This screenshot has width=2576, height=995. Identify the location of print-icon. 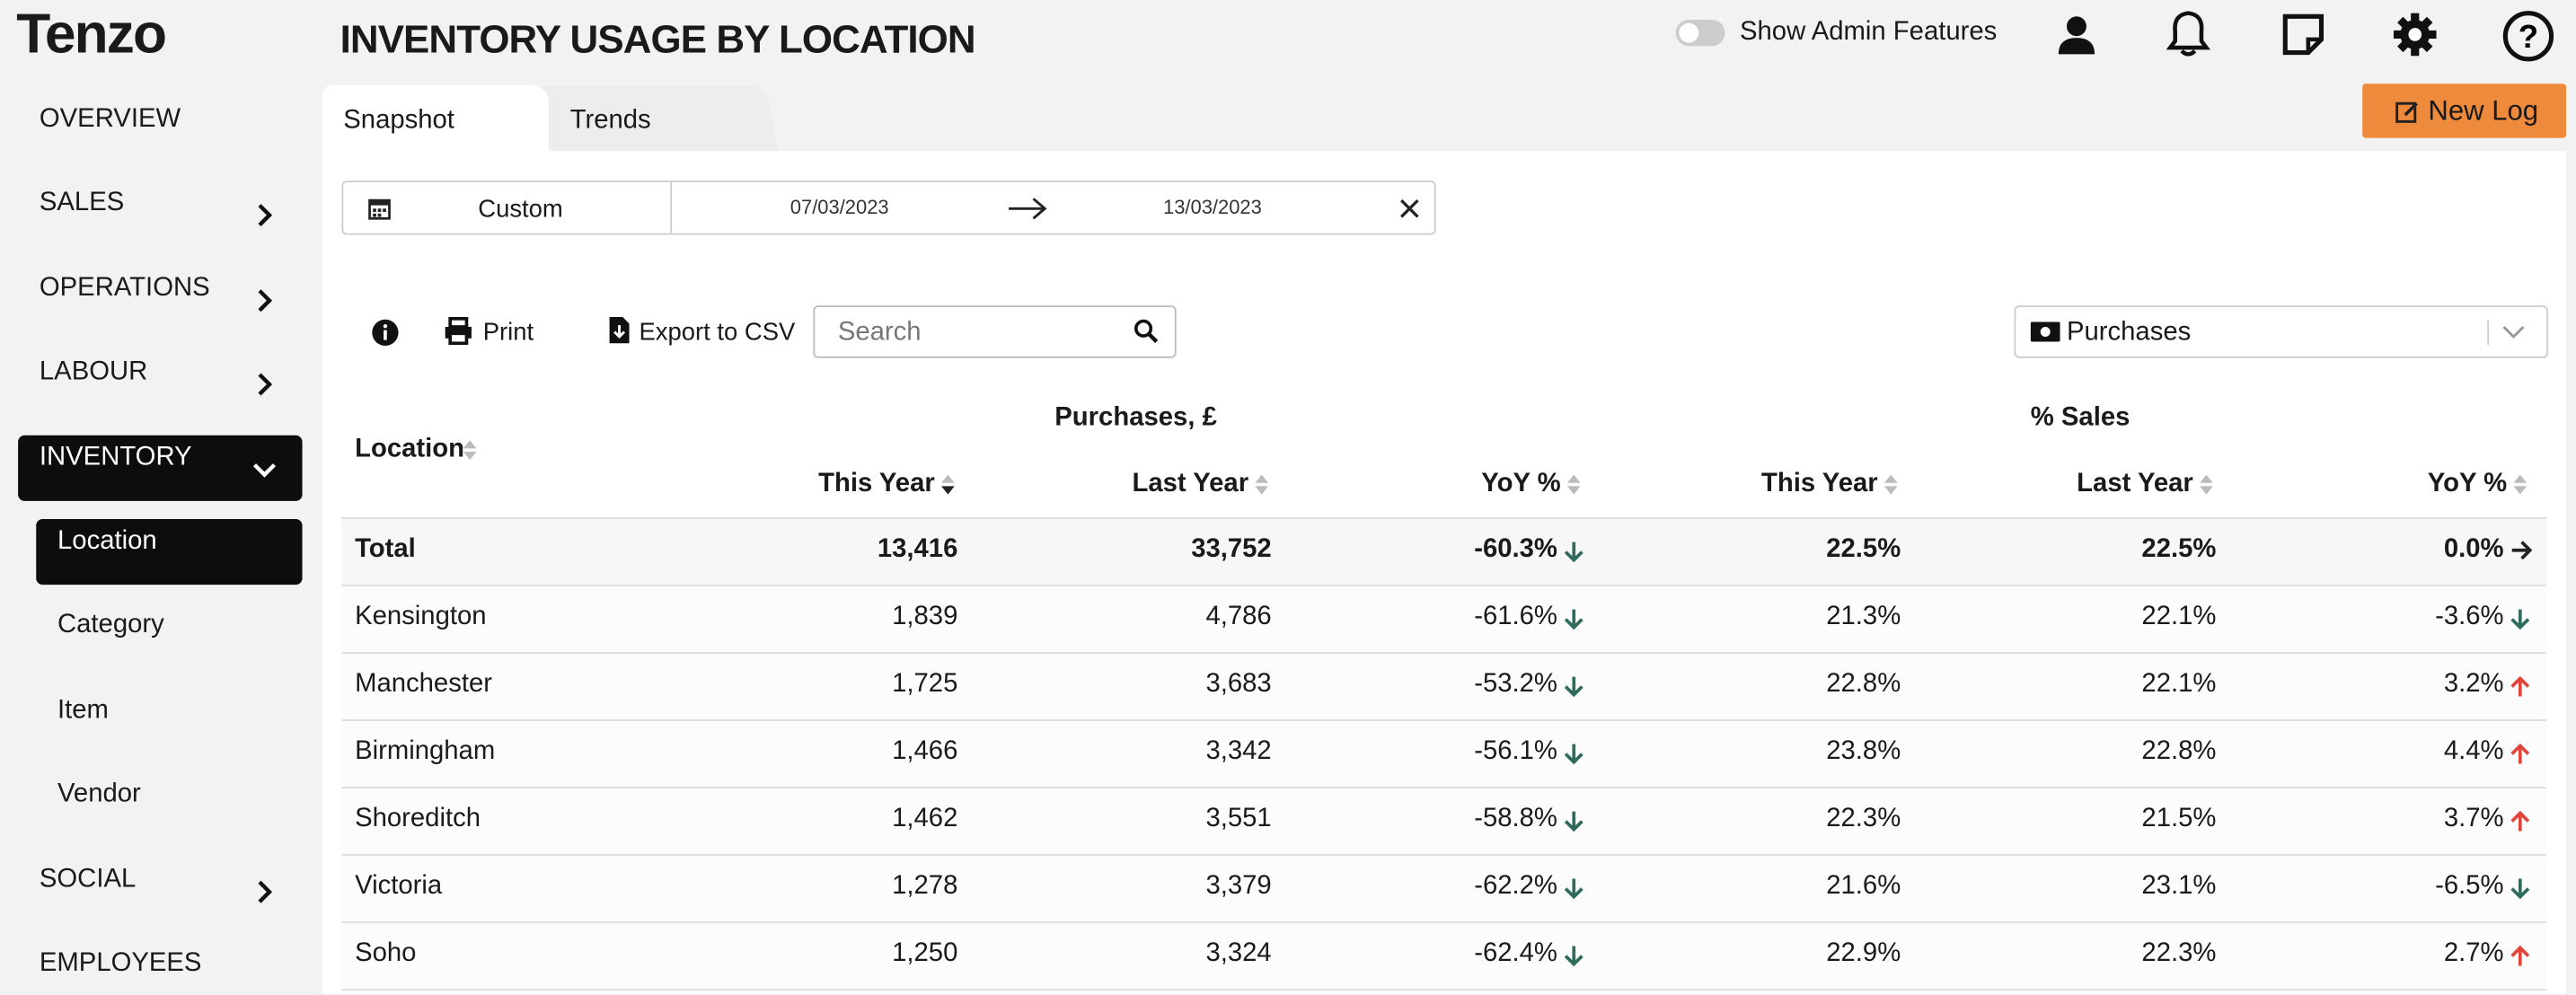
(458, 331).